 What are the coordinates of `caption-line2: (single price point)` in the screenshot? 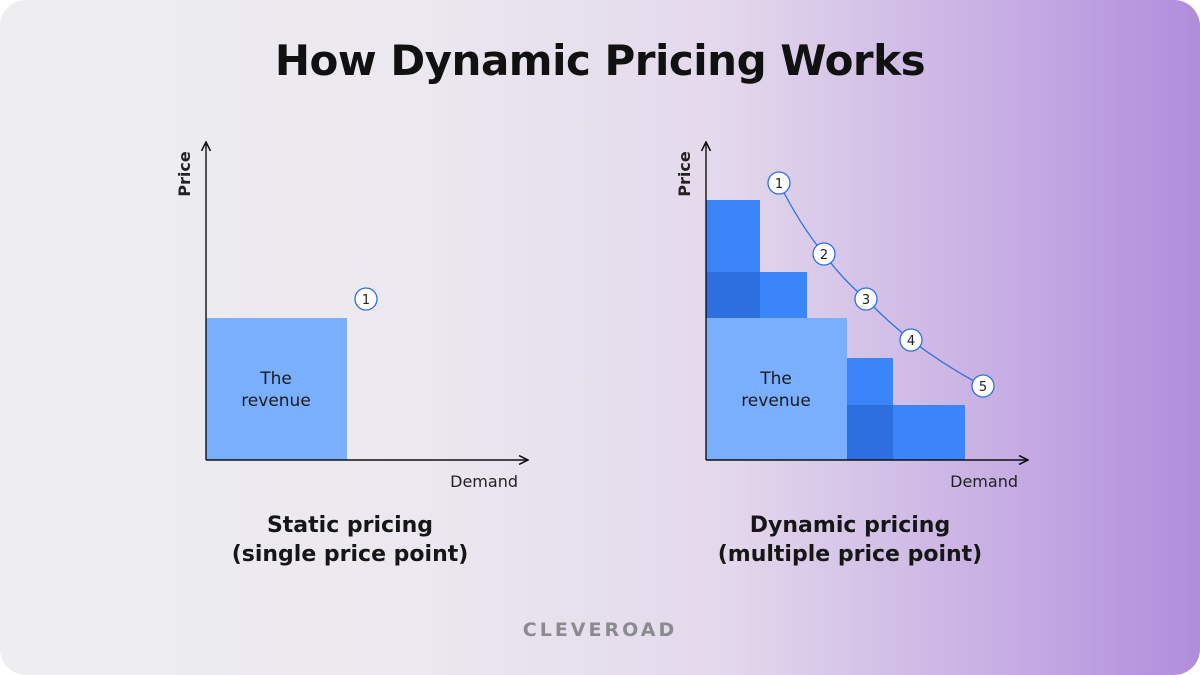 It's located at (350, 554).